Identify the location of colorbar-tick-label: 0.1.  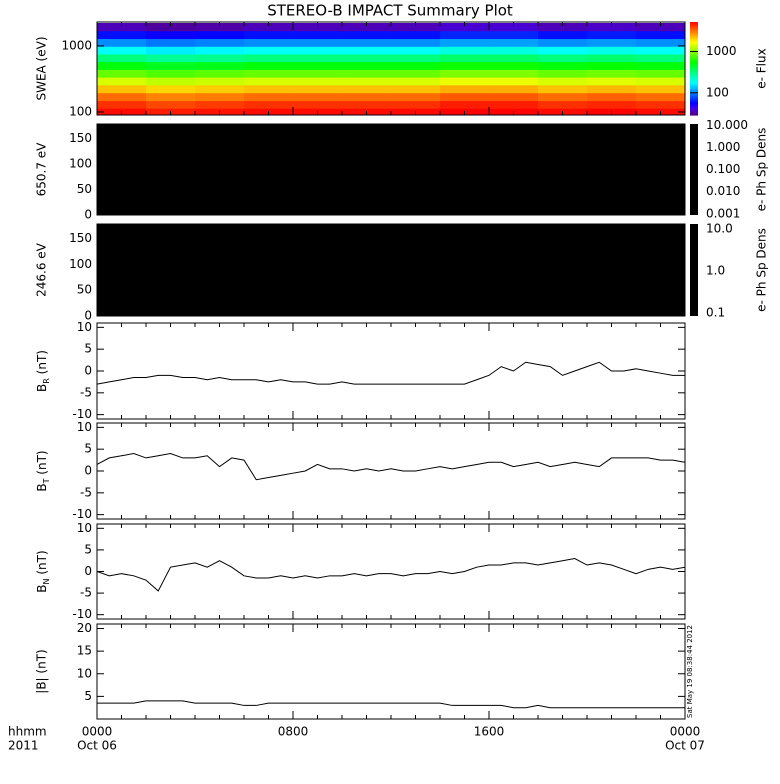
(715, 313).